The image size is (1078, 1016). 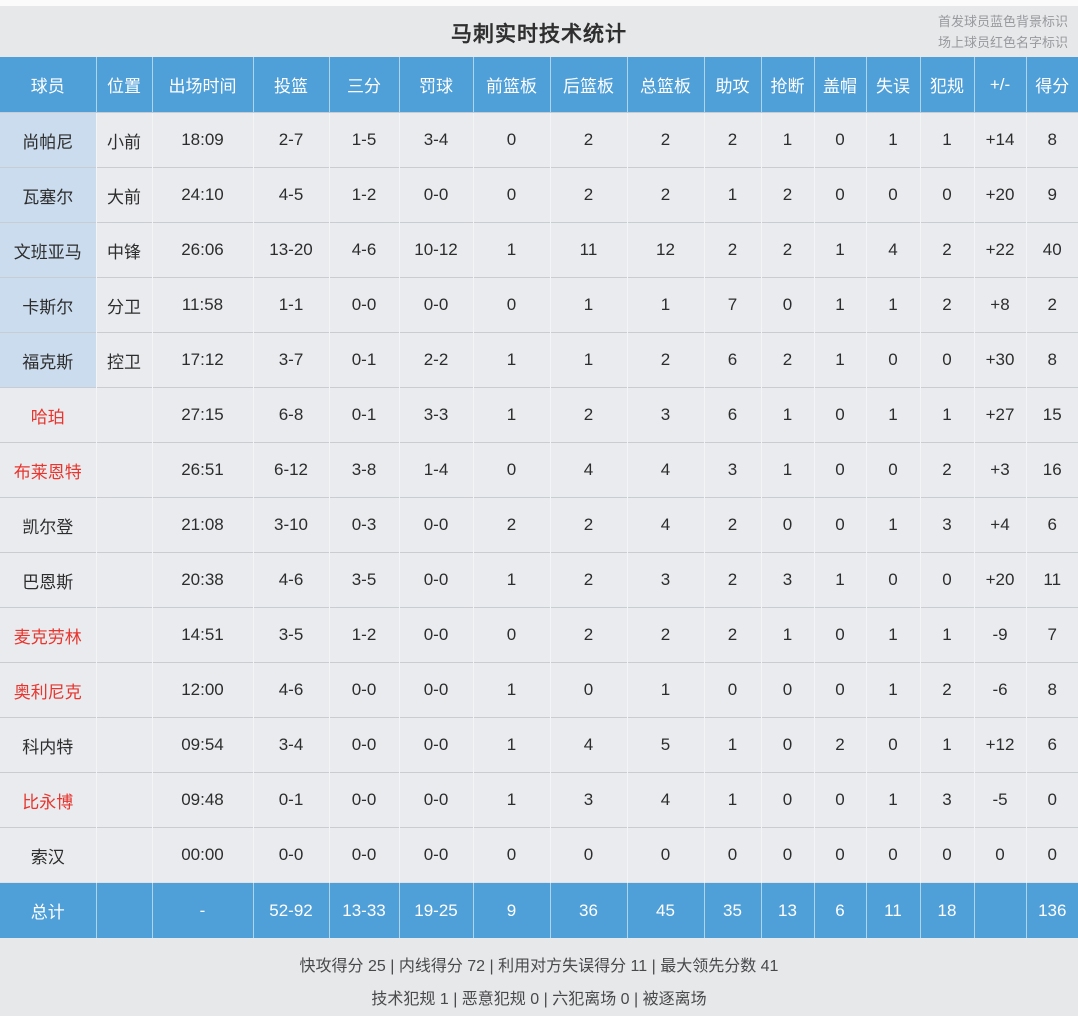 What do you see at coordinates (732, 360) in the screenshot?
I see `stat-cell: 6` at bounding box center [732, 360].